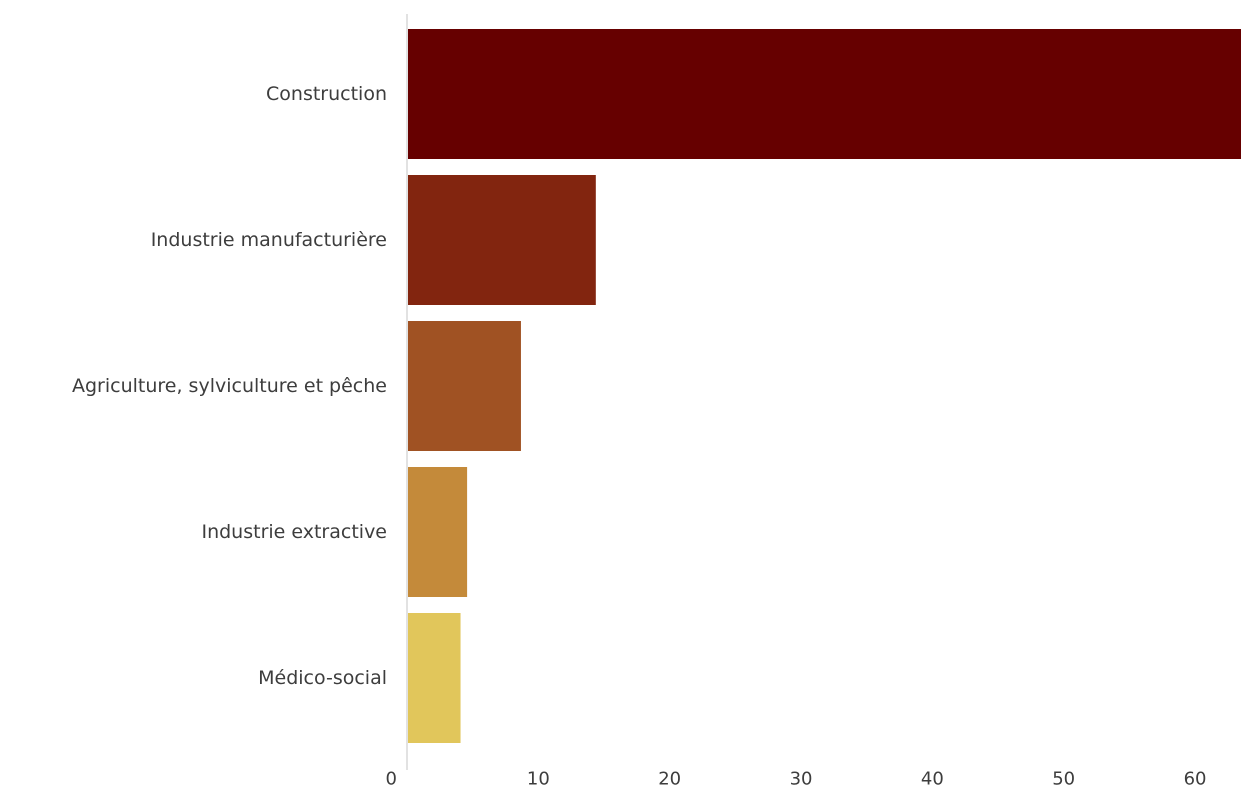 Image resolution: width=1241 pixels, height=789 pixels. Describe the element at coordinates (1063, 779) in the screenshot. I see `x-tick-label: 50` at that location.